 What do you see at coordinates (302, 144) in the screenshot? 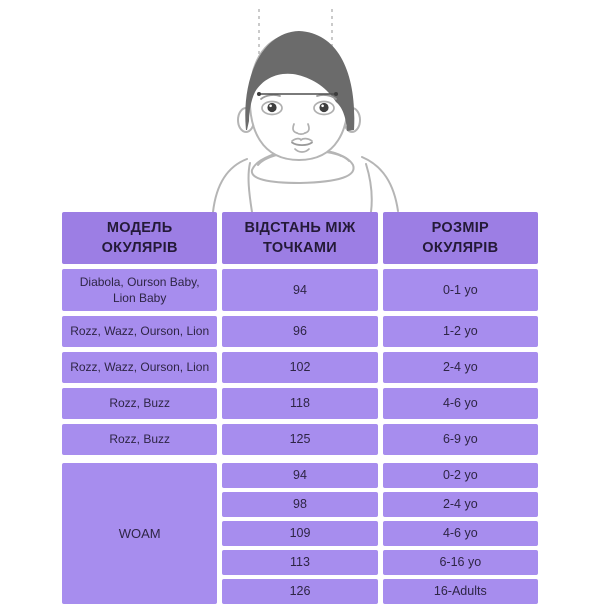
I see `mouth-seam` at bounding box center [302, 144].